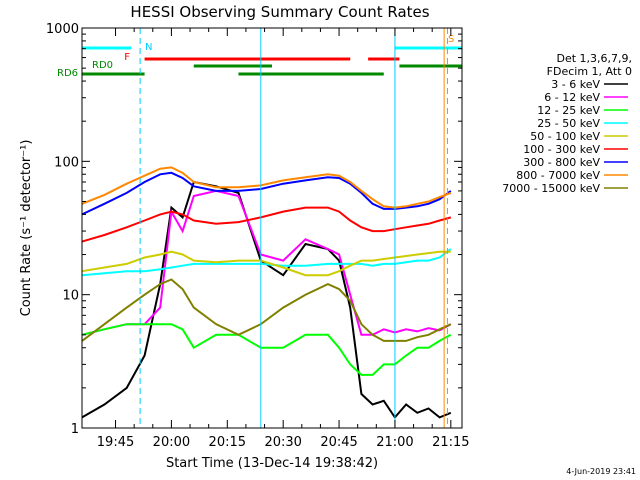 This screenshot has height=480, width=640. I want to click on legend-label: 25 - 50 keV, so click(568, 123).